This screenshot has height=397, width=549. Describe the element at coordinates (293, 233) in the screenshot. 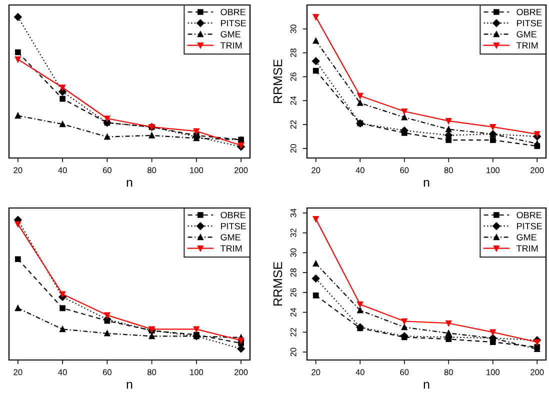

I see `y-tick-label: 32` at that location.